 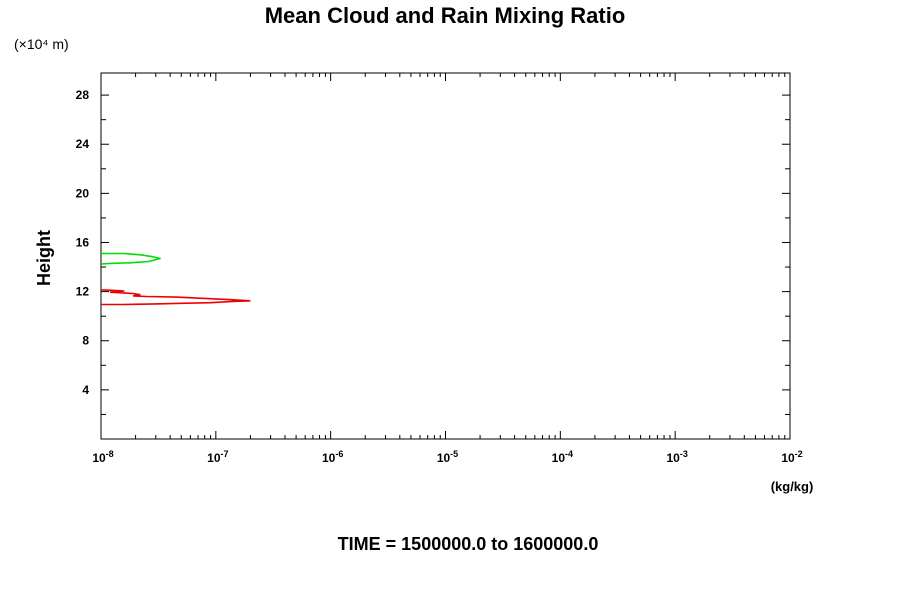 I want to click on y-tick-label: 20, so click(x=83, y=193).